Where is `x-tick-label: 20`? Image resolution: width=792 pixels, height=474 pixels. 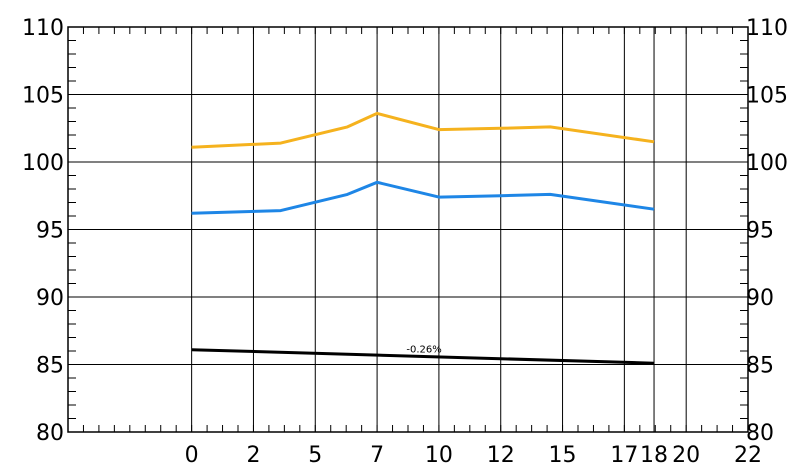 x-tick-label: 20 is located at coordinates (686, 455).